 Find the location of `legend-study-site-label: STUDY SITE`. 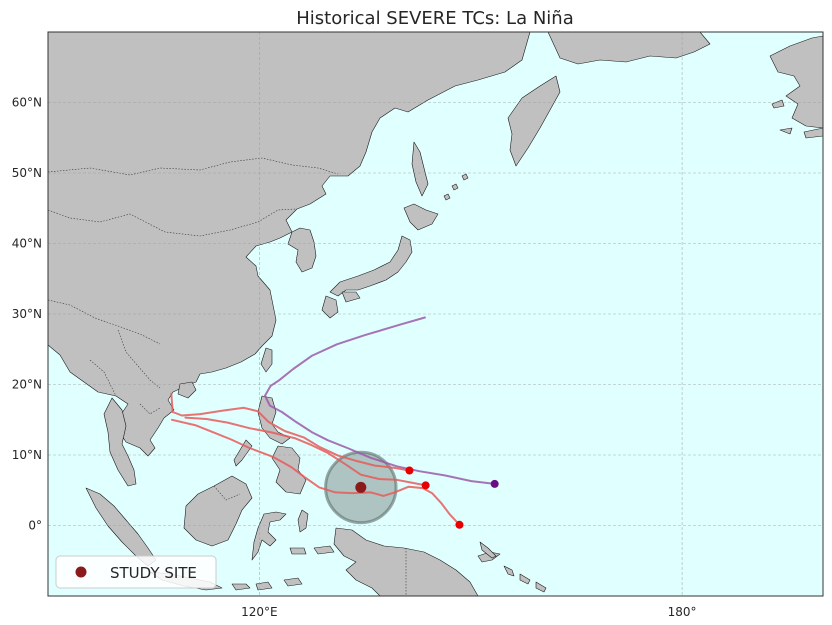

legend-study-site-label: STUDY SITE is located at coordinates (153, 573).